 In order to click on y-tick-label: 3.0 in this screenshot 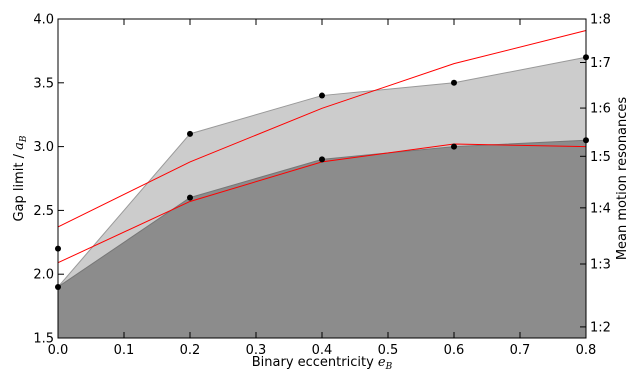, I will do `click(43, 147)`.